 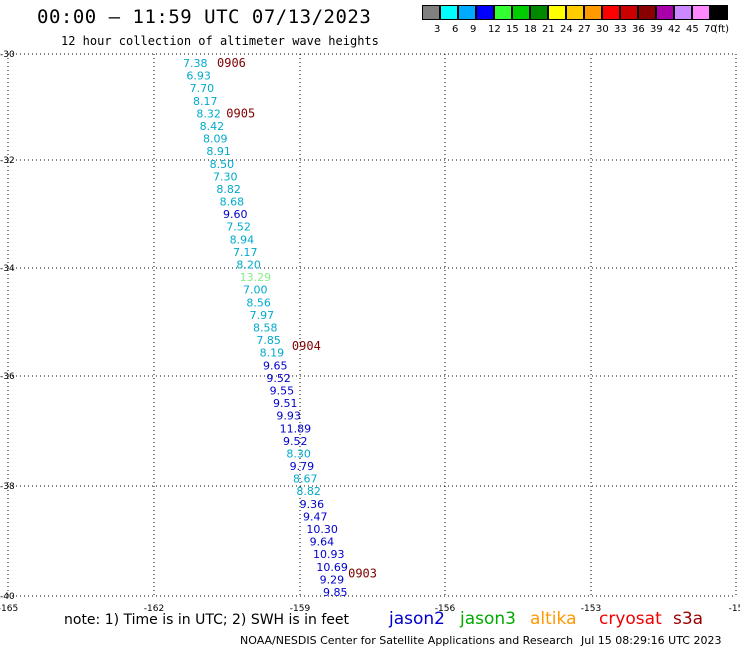 I want to click on wave-height-value: 8.19, so click(x=272, y=353).